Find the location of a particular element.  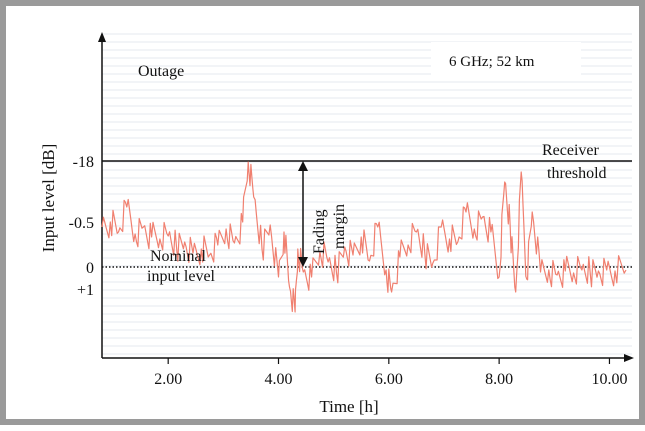

fading-margin-arrow-bottom-icon is located at coordinates (303, 262).